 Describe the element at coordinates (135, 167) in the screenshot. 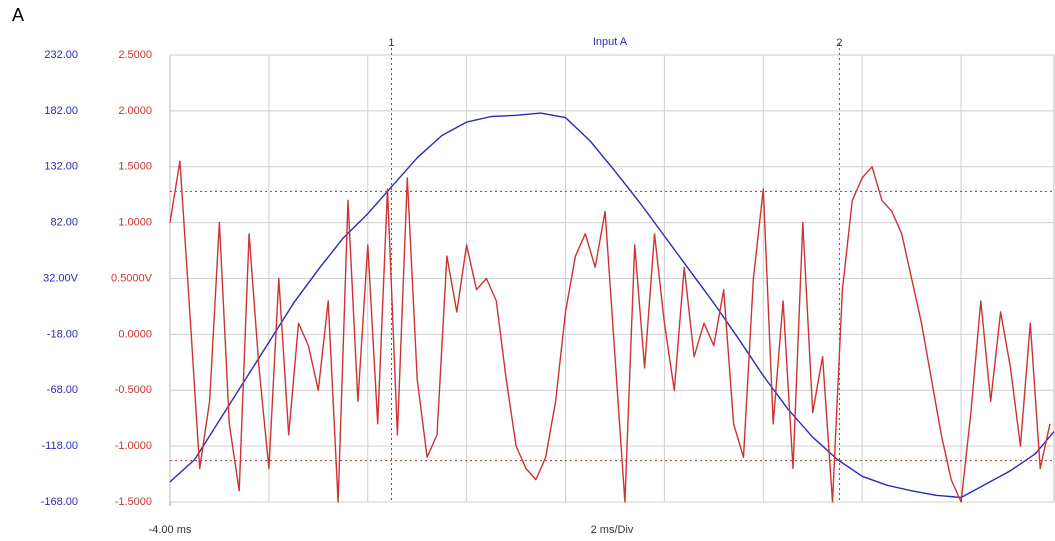

I see `y2-tick-label: 1.5000` at that location.